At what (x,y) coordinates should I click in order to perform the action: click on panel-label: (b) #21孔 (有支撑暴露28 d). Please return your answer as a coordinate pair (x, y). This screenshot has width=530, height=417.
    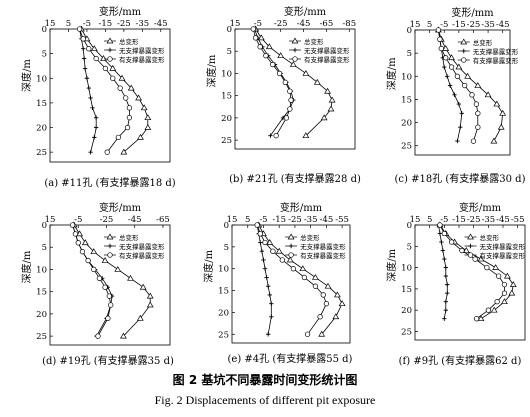
    Looking at the image, I should click on (295, 178).